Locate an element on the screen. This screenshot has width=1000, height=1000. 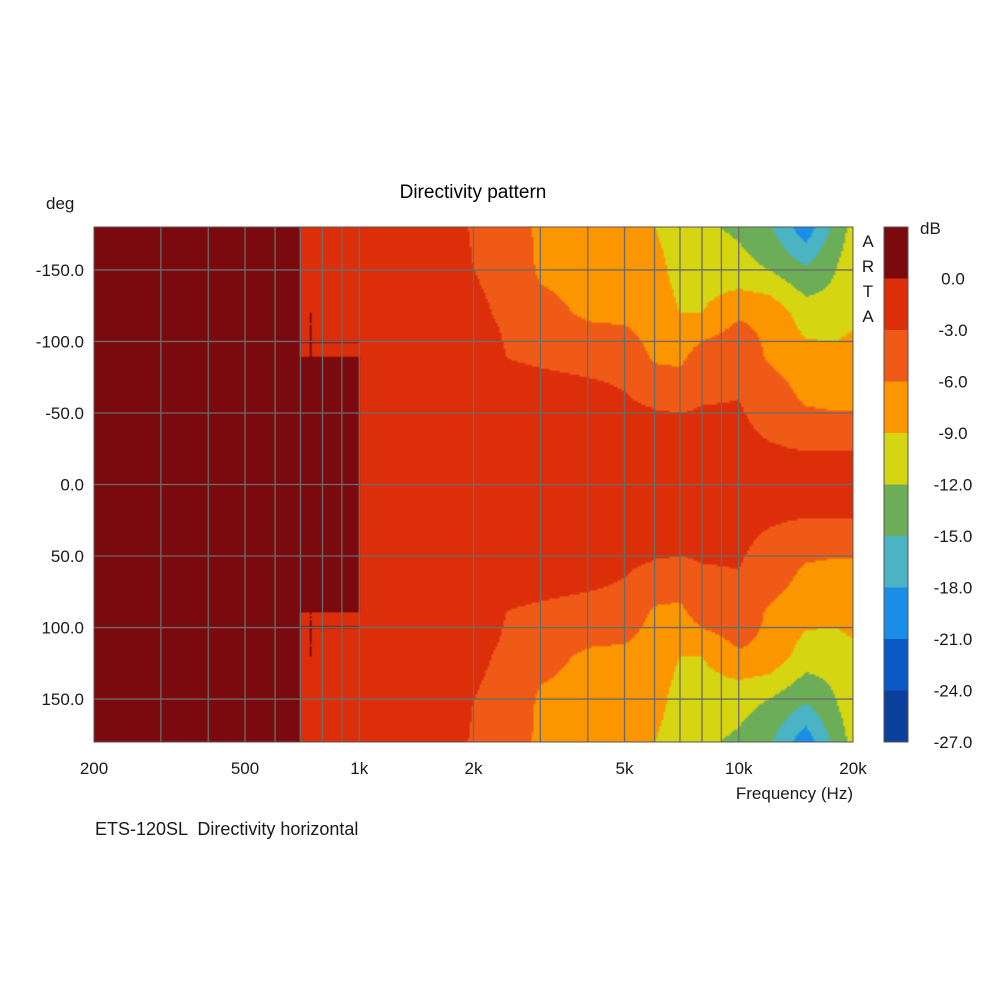
x-tick-label: 1k is located at coordinates (359, 768).